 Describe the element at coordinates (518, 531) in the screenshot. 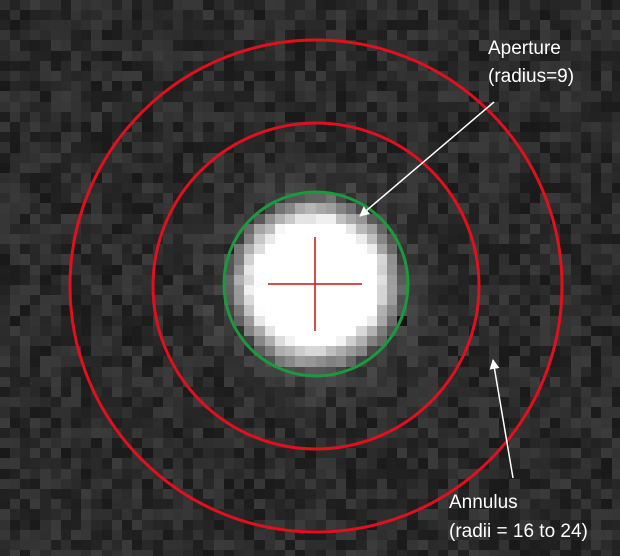

I see `annulus-label-detail: (radii = 16 to 24)` at that location.